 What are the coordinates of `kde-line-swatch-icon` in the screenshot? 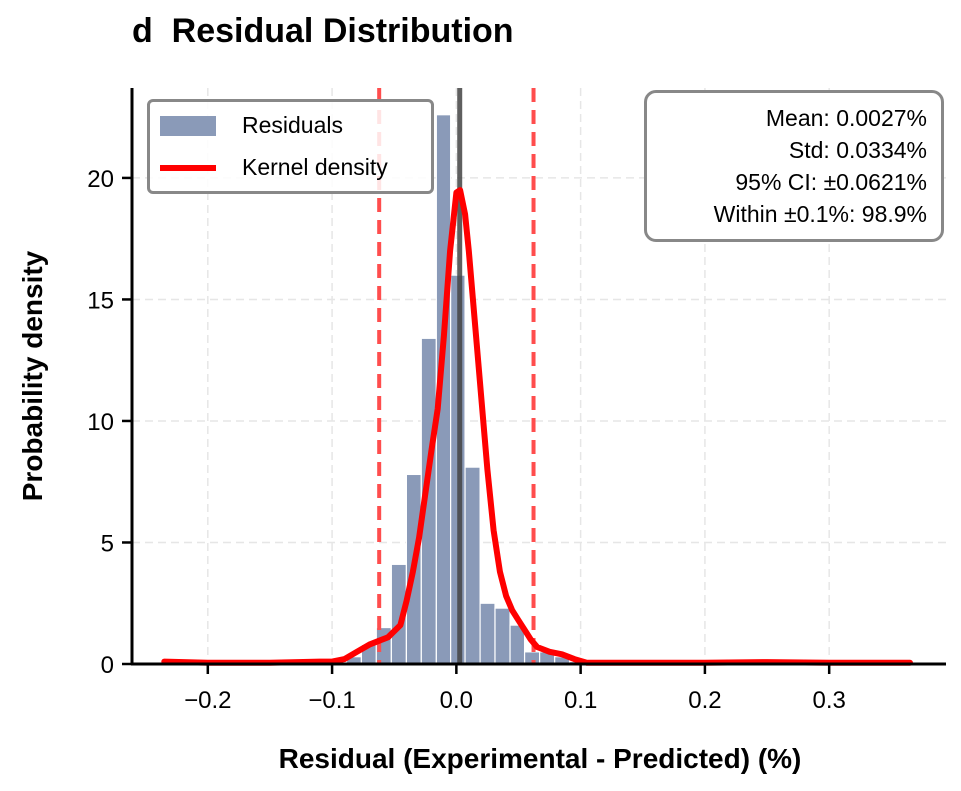 It's located at (188, 167).